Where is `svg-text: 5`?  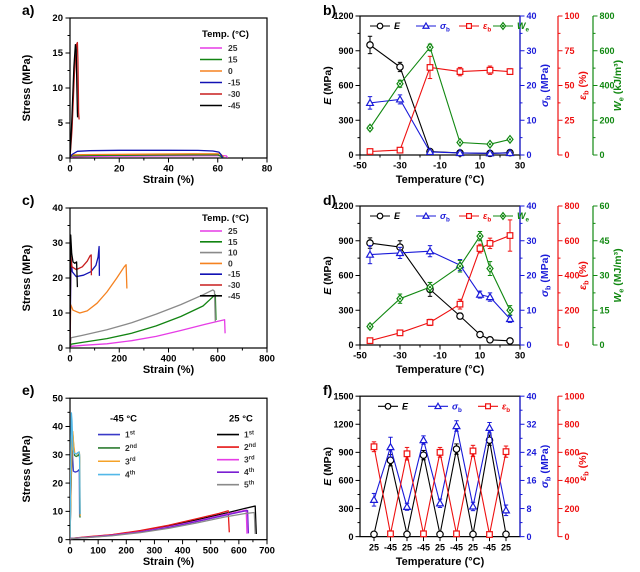
svg-text: 5 is located at coordinates (61, 123).